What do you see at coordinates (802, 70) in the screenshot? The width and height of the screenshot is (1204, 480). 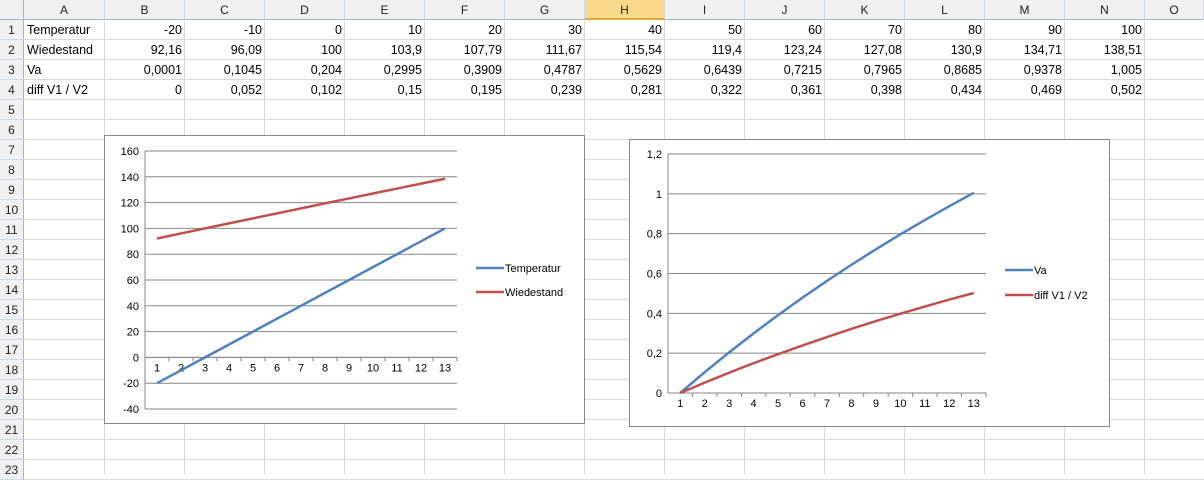 I see `cell-value: 0,7215` at bounding box center [802, 70].